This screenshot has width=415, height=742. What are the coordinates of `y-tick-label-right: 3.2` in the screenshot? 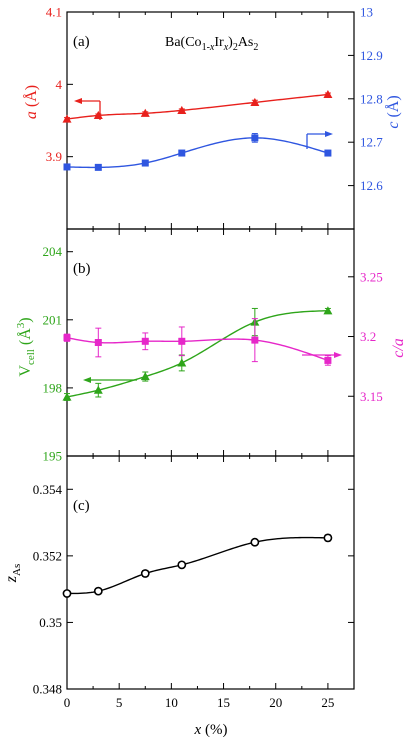 It's located at (368, 336).